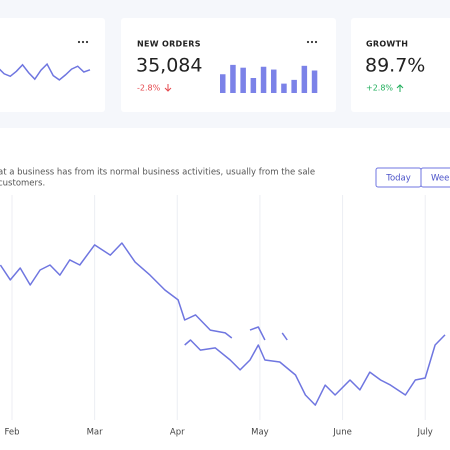 The width and height of the screenshot is (450, 450). What do you see at coordinates (22, 184) in the screenshot?
I see `description: customers.` at bounding box center [22, 184].